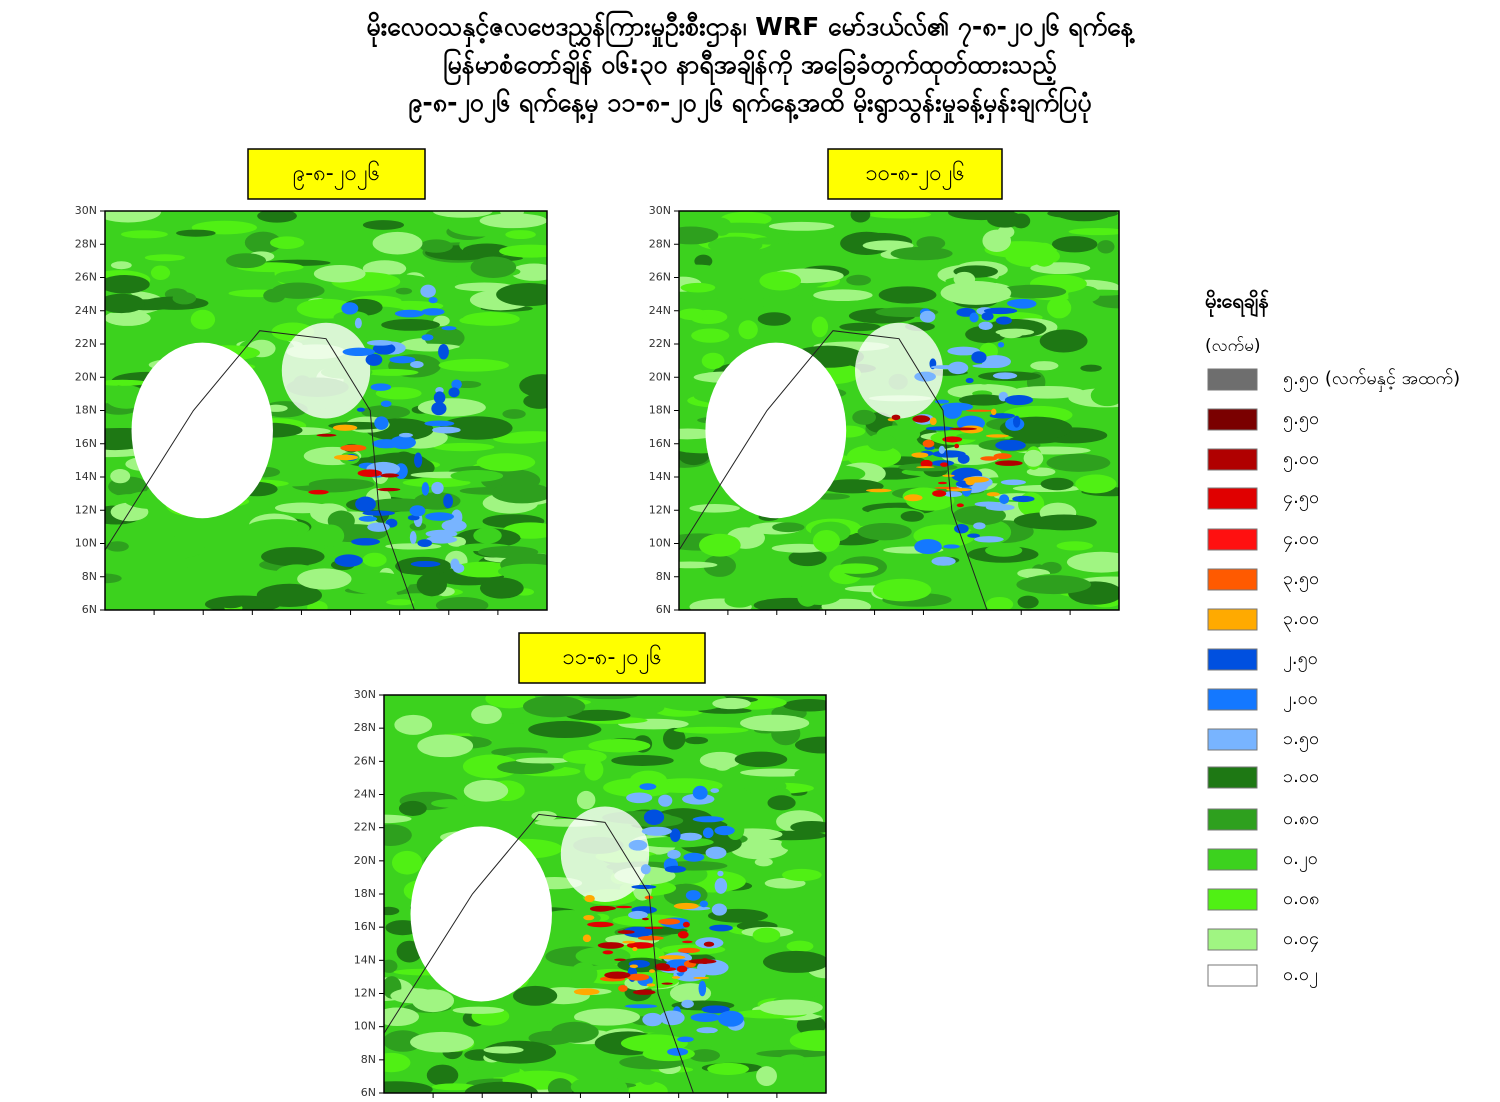 This screenshot has height=1102, width=1500. What do you see at coordinates (1301, 620) in the screenshot?
I see `legend-label: ၃.၀၀` at bounding box center [1301, 620].